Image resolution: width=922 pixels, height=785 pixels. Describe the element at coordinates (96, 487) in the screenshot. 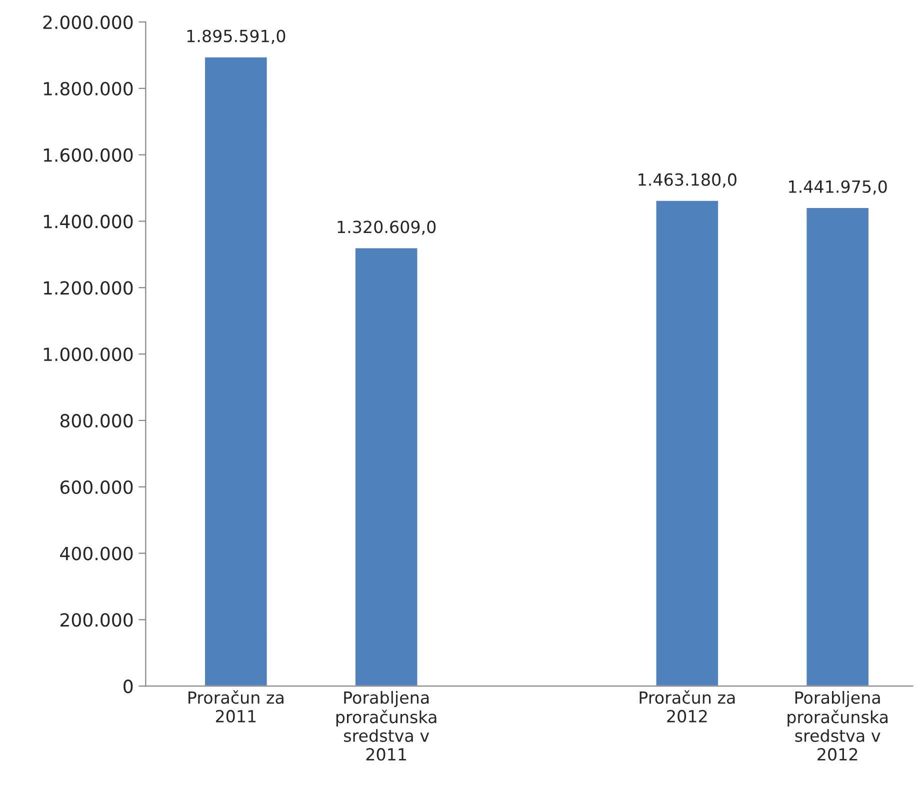

I see `y-tick-label: 600.000` at that location.